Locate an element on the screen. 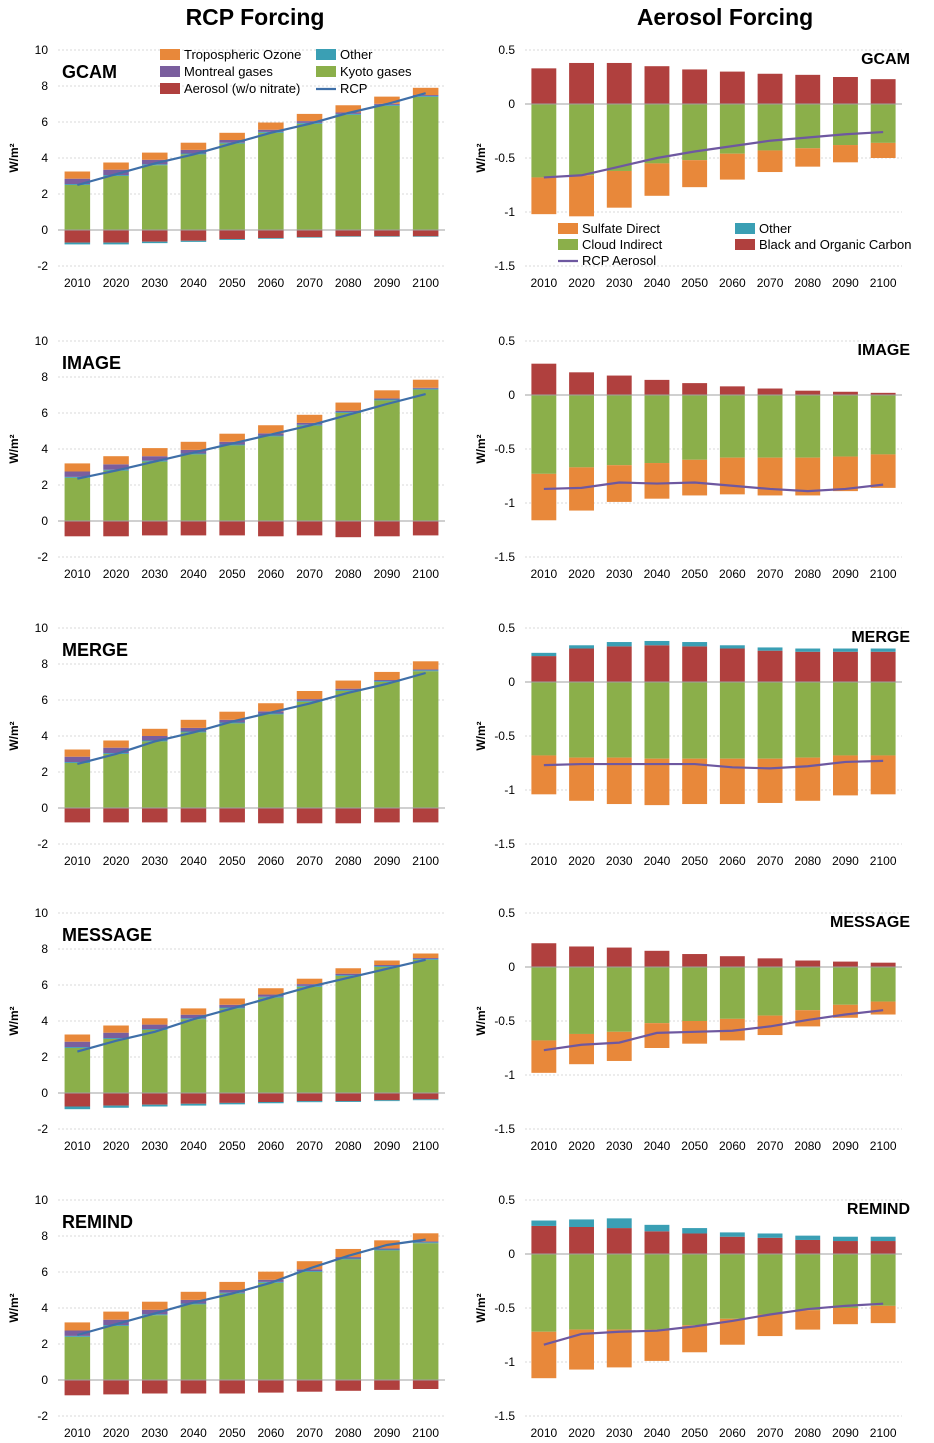  x-tick-label: 2040 is located at coordinates (193, 861).